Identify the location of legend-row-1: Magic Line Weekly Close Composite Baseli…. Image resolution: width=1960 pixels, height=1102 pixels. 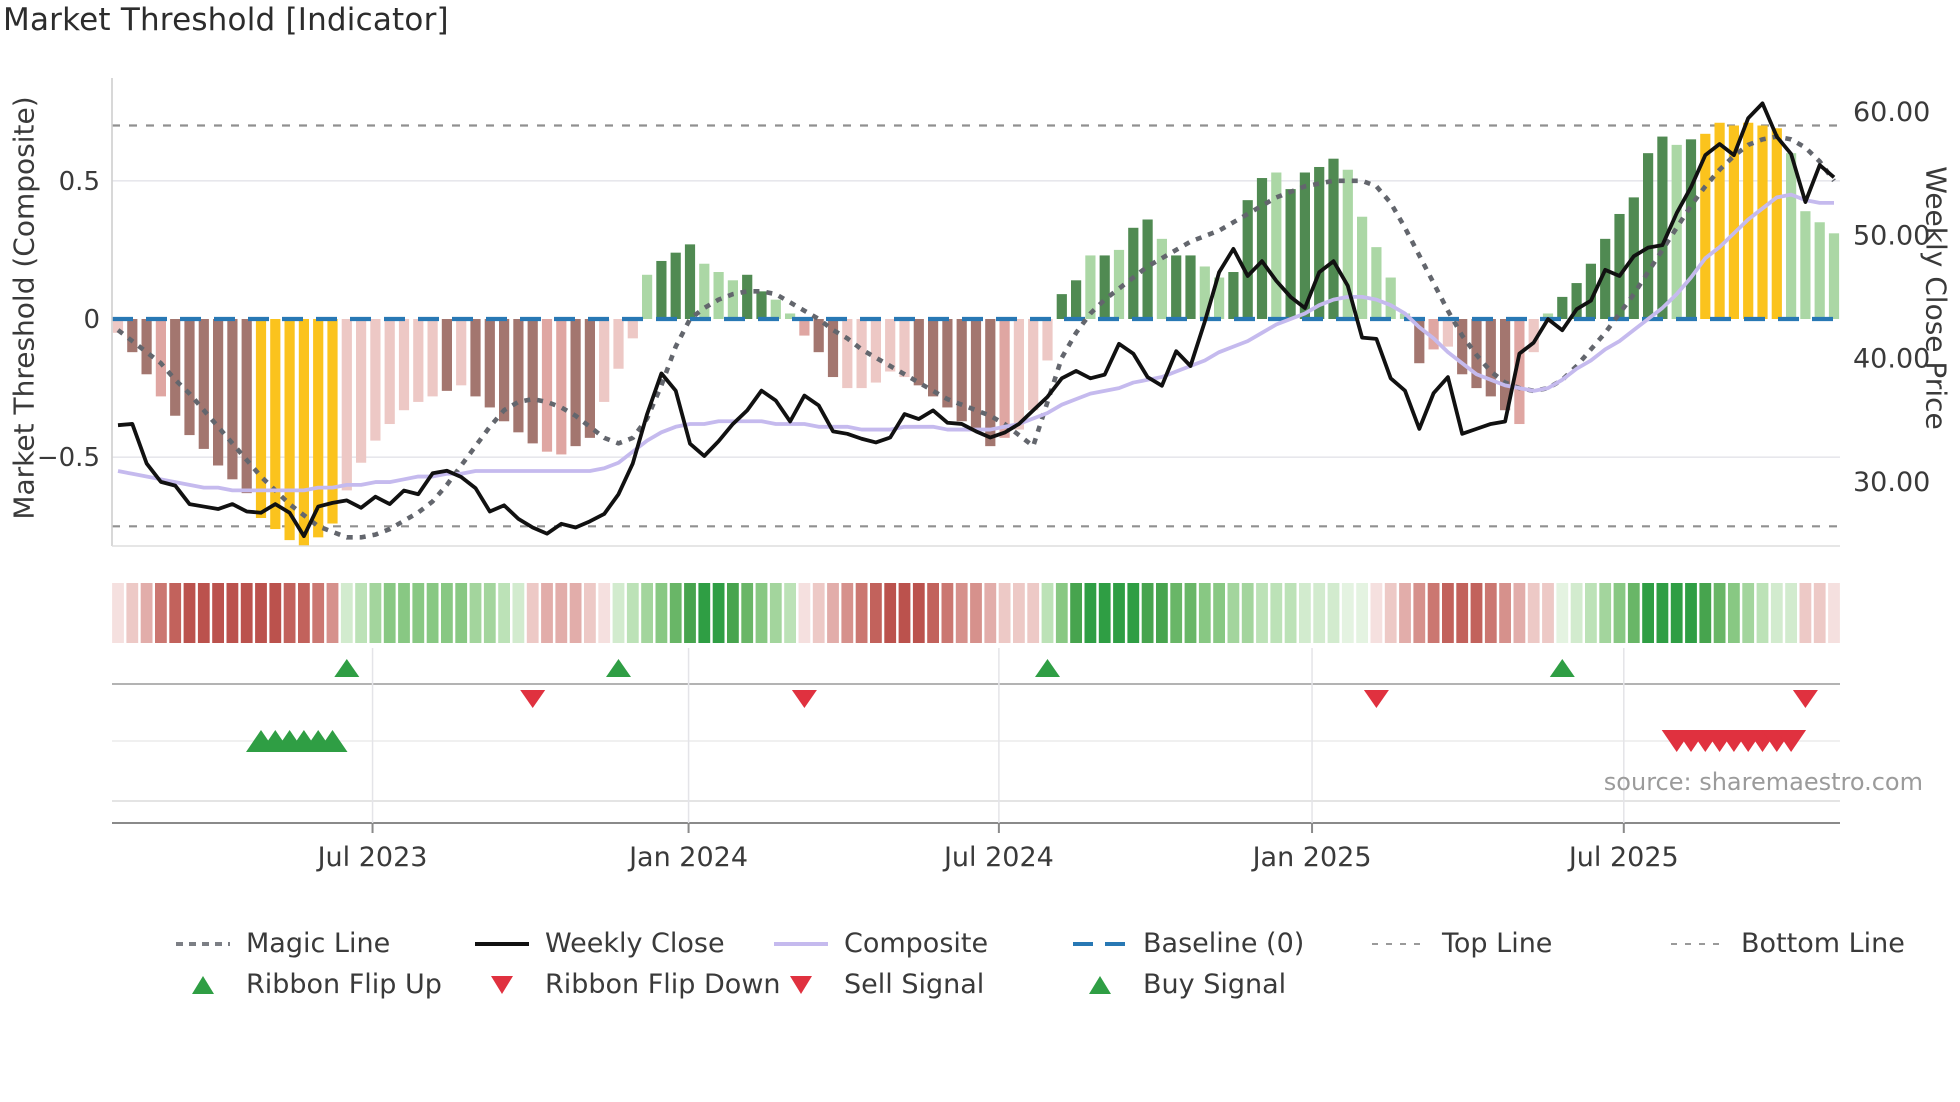
(1068, 943).